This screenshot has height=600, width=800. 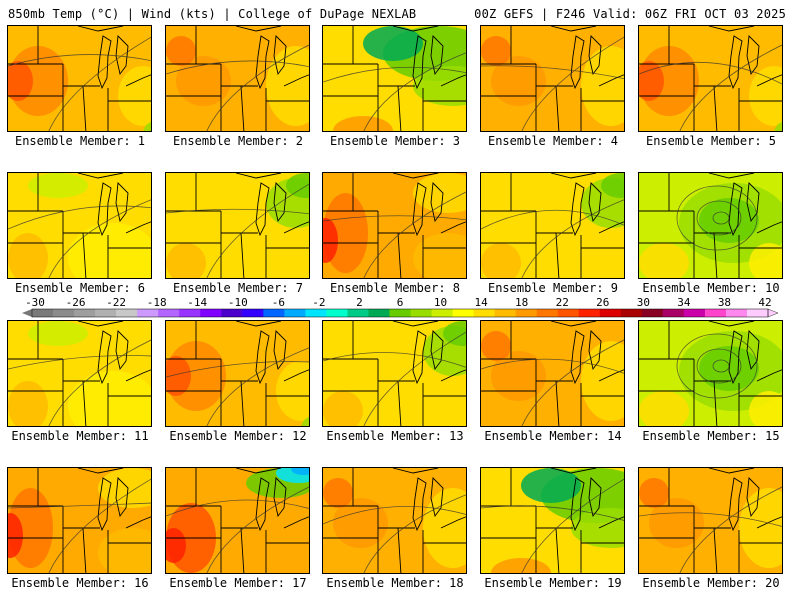 What do you see at coordinates (711, 141) in the screenshot?
I see `ensemble-member-caption: Ensemble Member: 5` at bounding box center [711, 141].